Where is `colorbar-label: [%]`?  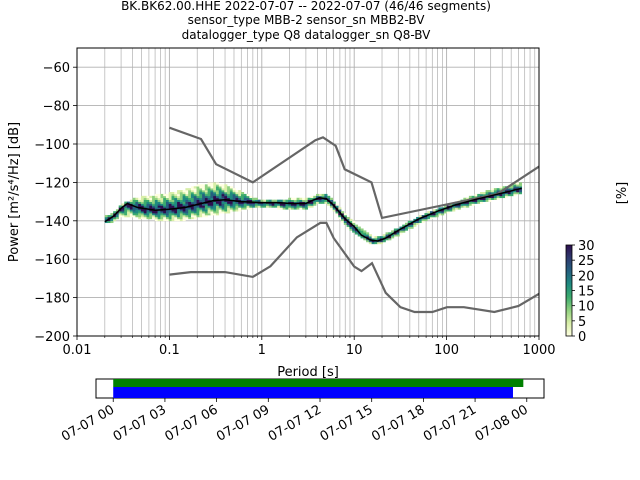 colorbar-label: [%] is located at coordinates (622, 193).